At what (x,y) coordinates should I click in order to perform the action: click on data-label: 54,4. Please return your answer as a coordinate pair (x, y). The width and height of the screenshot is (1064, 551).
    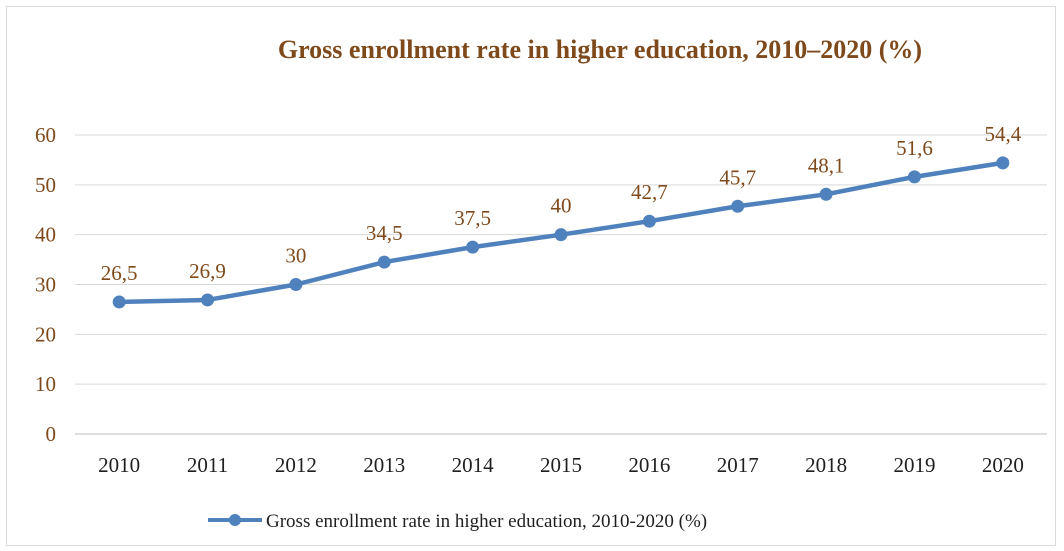
    Looking at the image, I should click on (1002, 134).